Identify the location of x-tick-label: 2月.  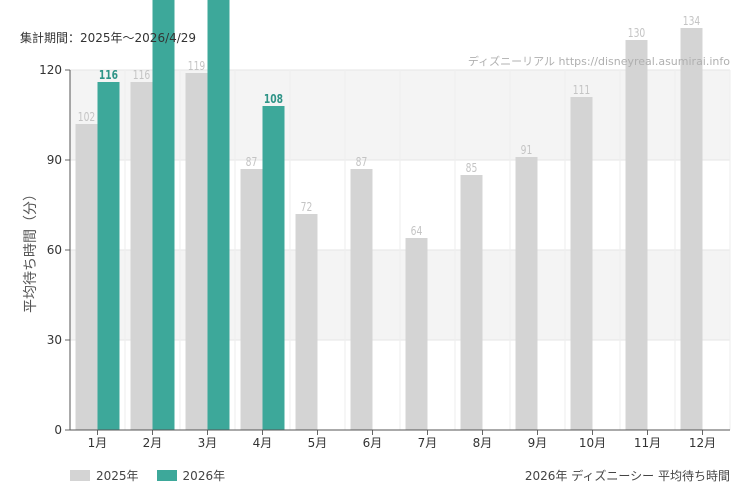
(153, 443).